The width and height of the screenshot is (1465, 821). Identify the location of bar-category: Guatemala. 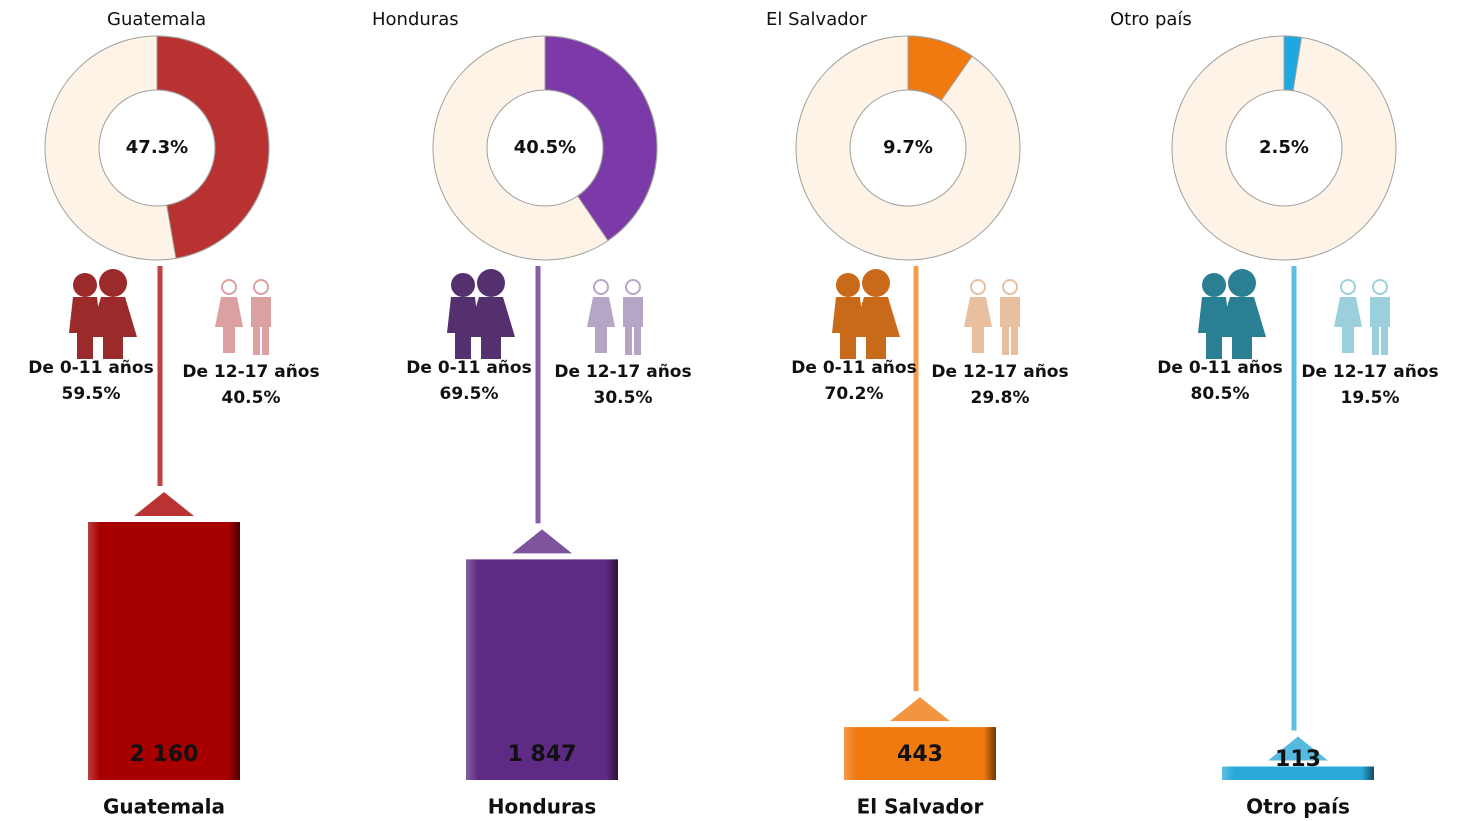
(164, 807).